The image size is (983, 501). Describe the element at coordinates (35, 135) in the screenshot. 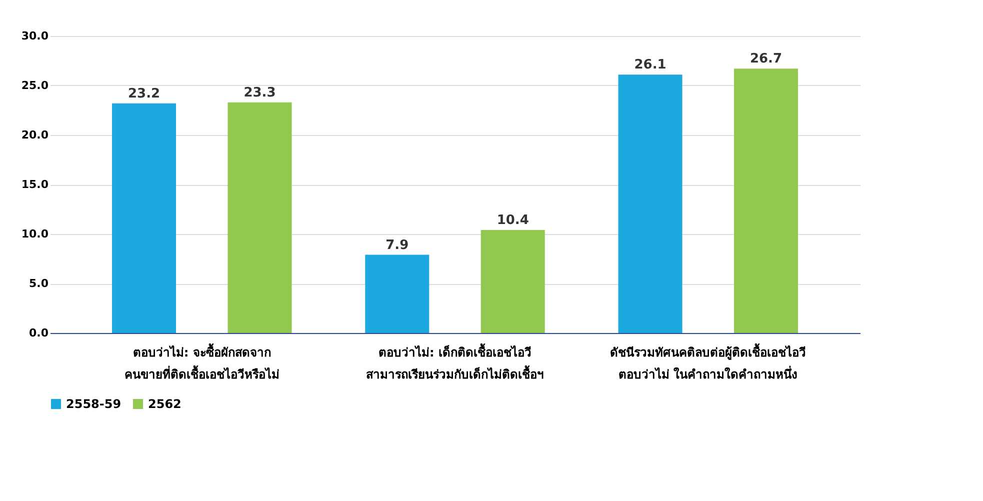

I see `y-tick-label: 20.0` at that location.